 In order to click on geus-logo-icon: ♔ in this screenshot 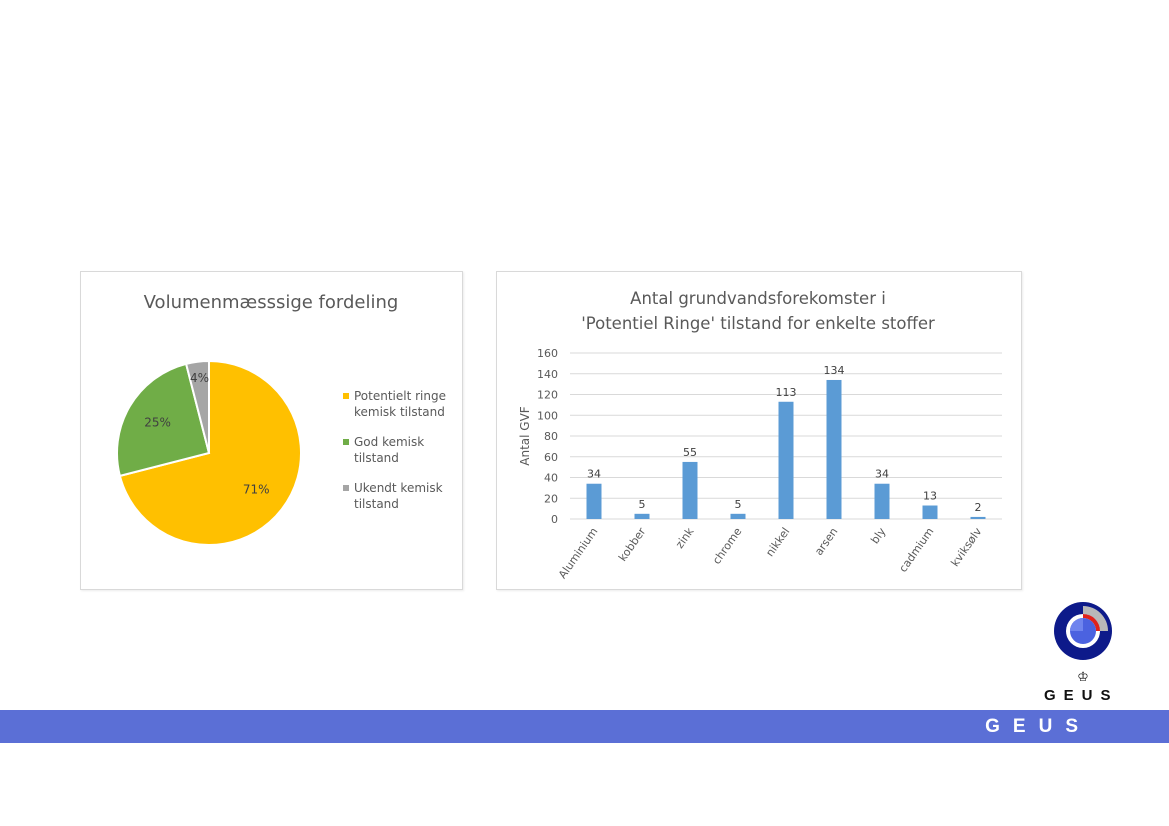, I will do `click(1083, 643)`.